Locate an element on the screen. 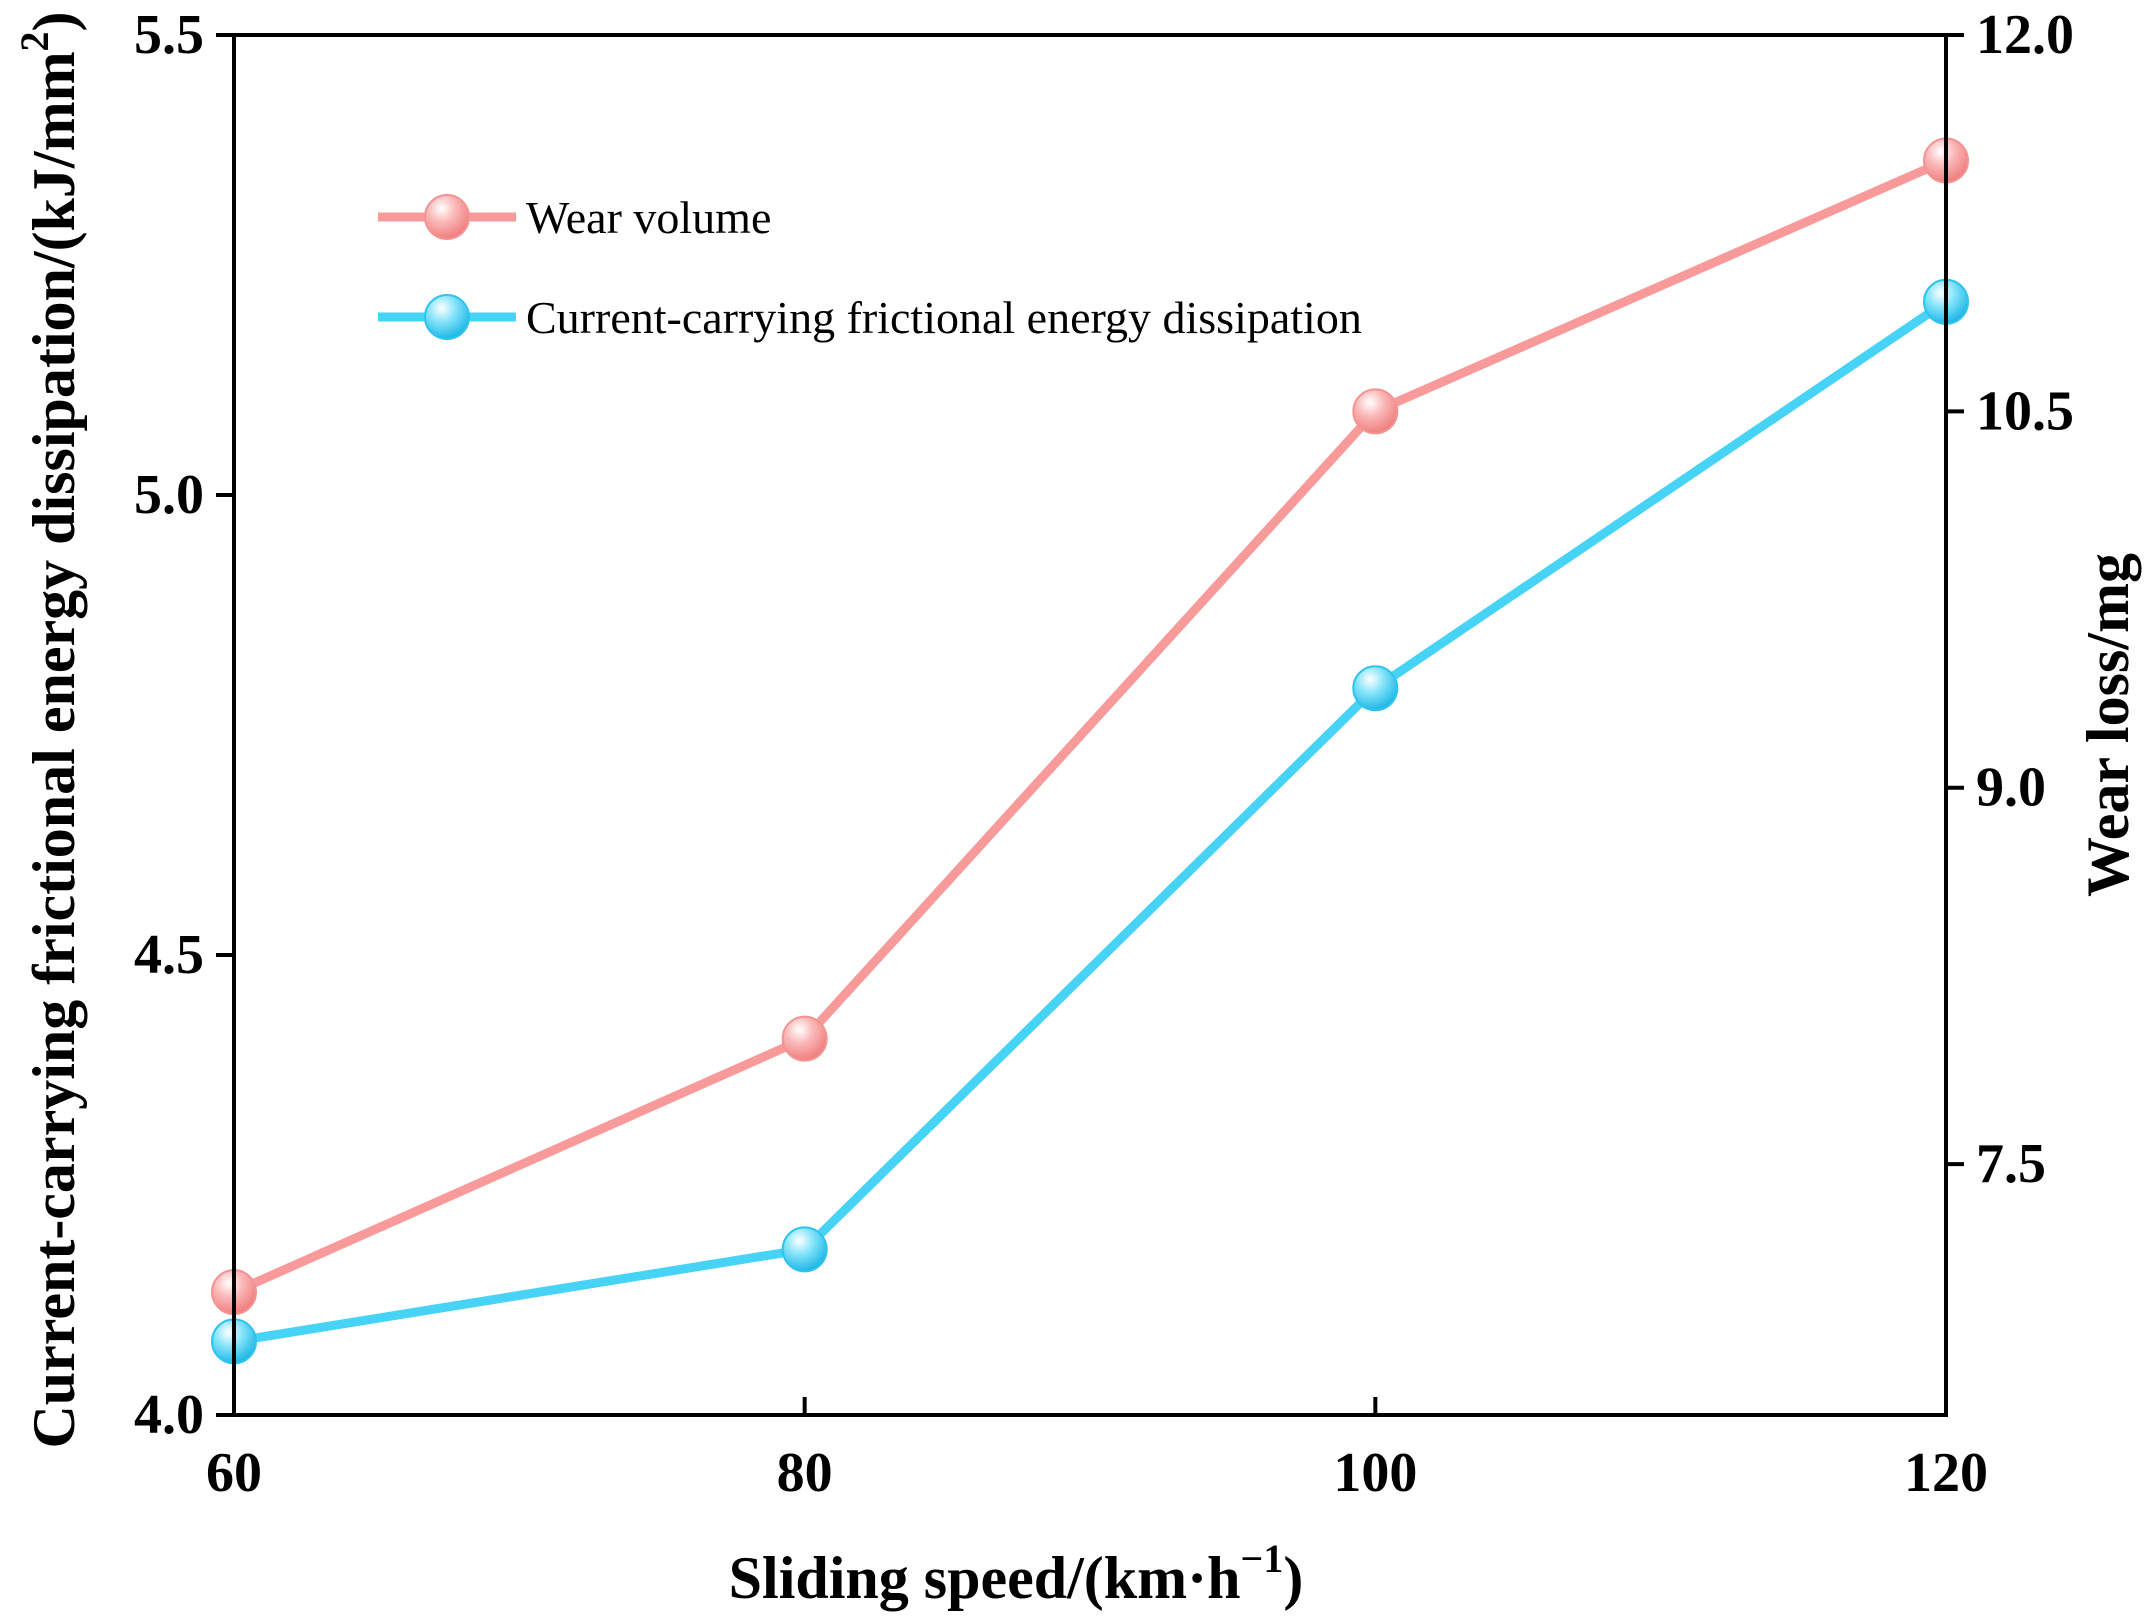 The image size is (2149, 1623). y-left-tick-label-4.0: 4.0 is located at coordinates (169, 1415).